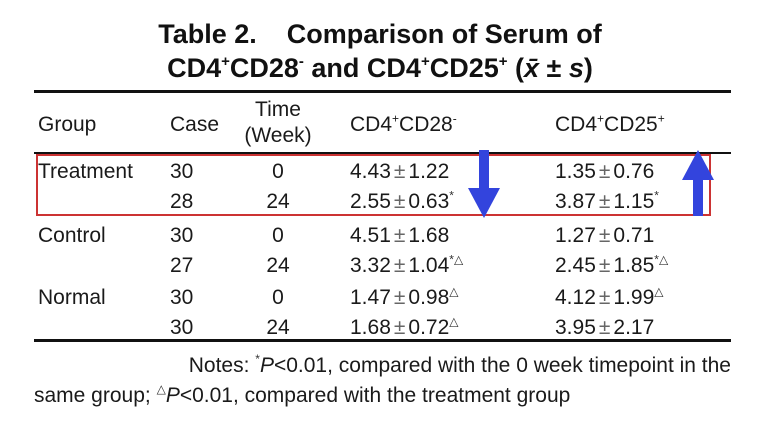  Describe the element at coordinates (612, 264) in the screenshot. I see `row-cd25-value: 2.45 ±1.85*△` at that location.